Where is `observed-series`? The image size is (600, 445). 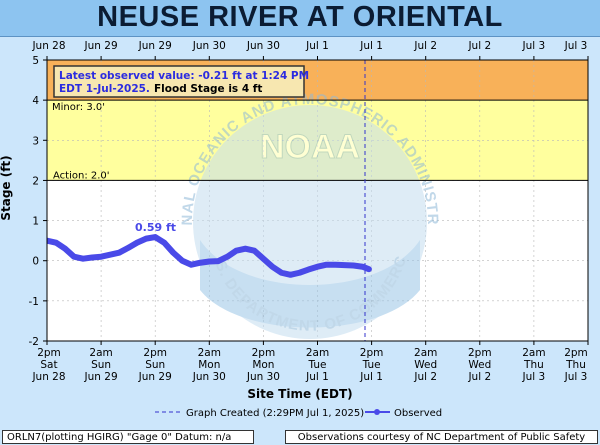
observed-series is located at coordinates (209, 256).